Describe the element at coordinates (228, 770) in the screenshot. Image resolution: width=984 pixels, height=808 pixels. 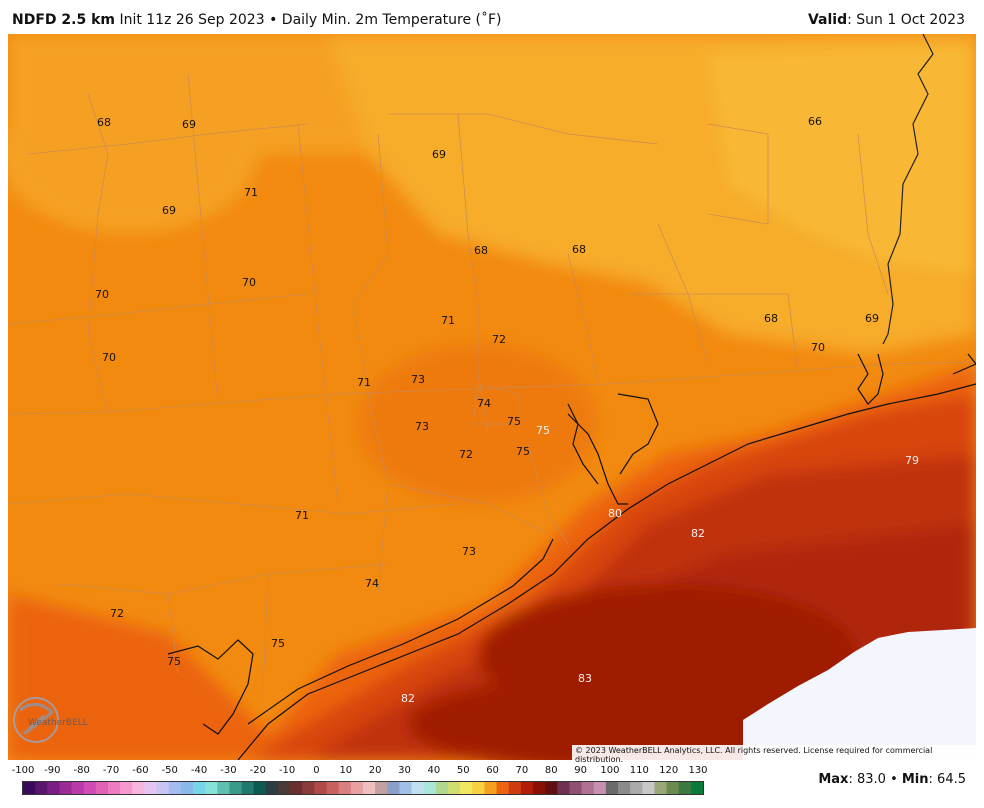
I see `colorbar-tick-label: -30` at that location.